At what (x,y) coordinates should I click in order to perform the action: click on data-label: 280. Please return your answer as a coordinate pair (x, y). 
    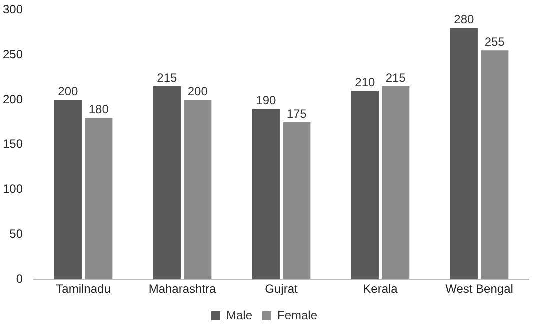
    Looking at the image, I should click on (464, 19).